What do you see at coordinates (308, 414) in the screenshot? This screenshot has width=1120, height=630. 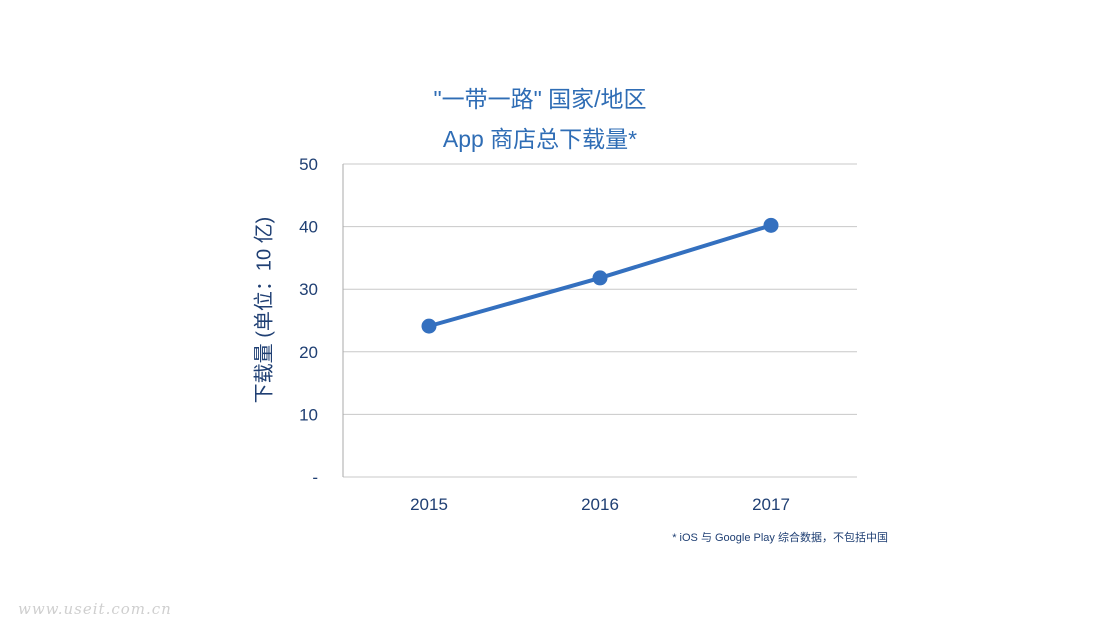 I see `y-tick-label-10: 10` at bounding box center [308, 414].